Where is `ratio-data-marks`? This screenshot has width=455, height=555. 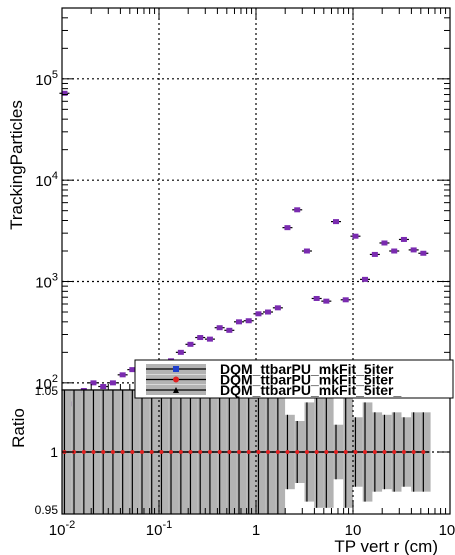
ratio-data-marks is located at coordinates (246, 452).